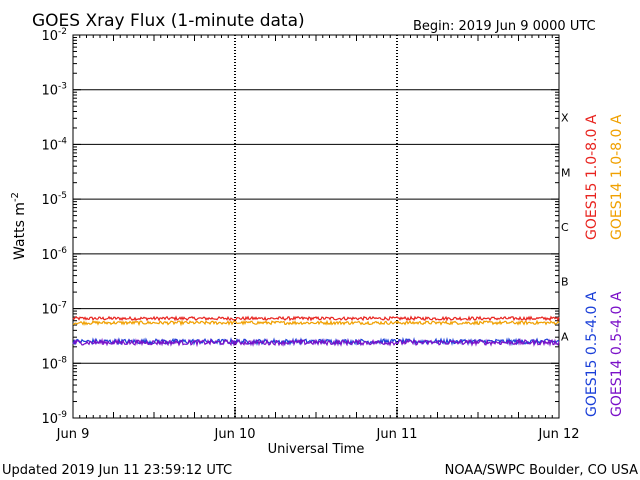 The height and width of the screenshot is (480, 640). What do you see at coordinates (15, 197) in the screenshot?
I see `y-axis-label-exponent: -2` at bounding box center [15, 197].